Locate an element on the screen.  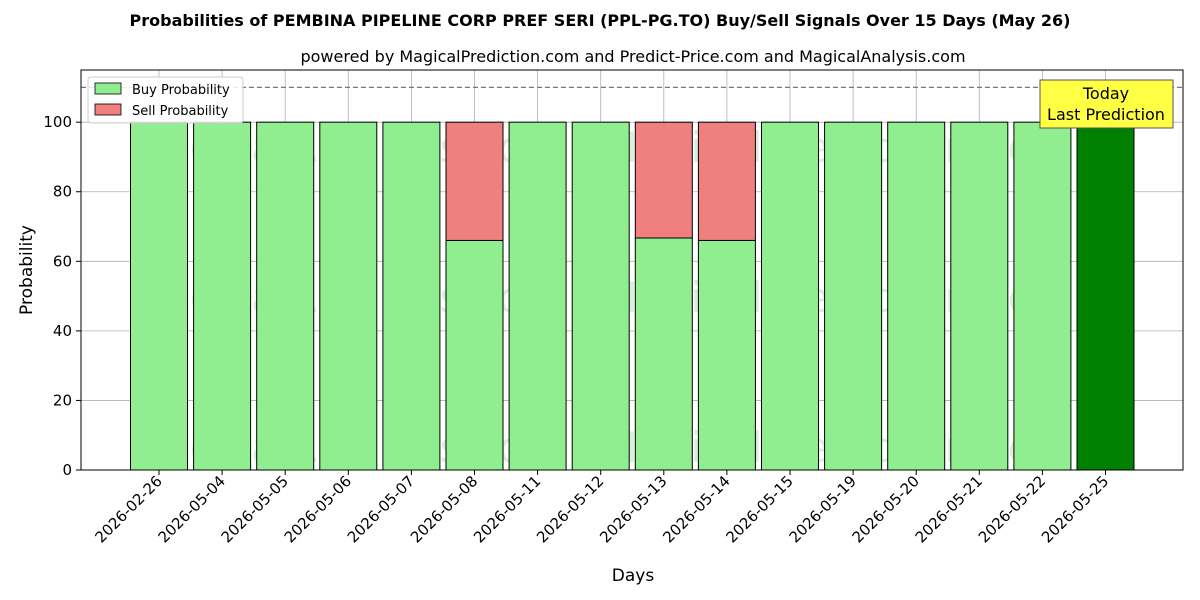
x-tick-label: 2026-05-14 is located at coordinates (696, 509).